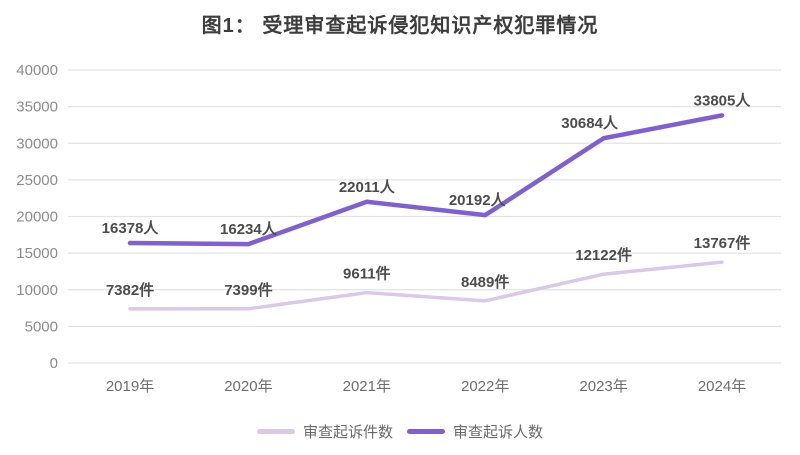 Image resolution: width=800 pixels, height=455 pixels. What do you see at coordinates (37, 253) in the screenshot?
I see `y-axis-tick-label: 15000` at bounding box center [37, 253].